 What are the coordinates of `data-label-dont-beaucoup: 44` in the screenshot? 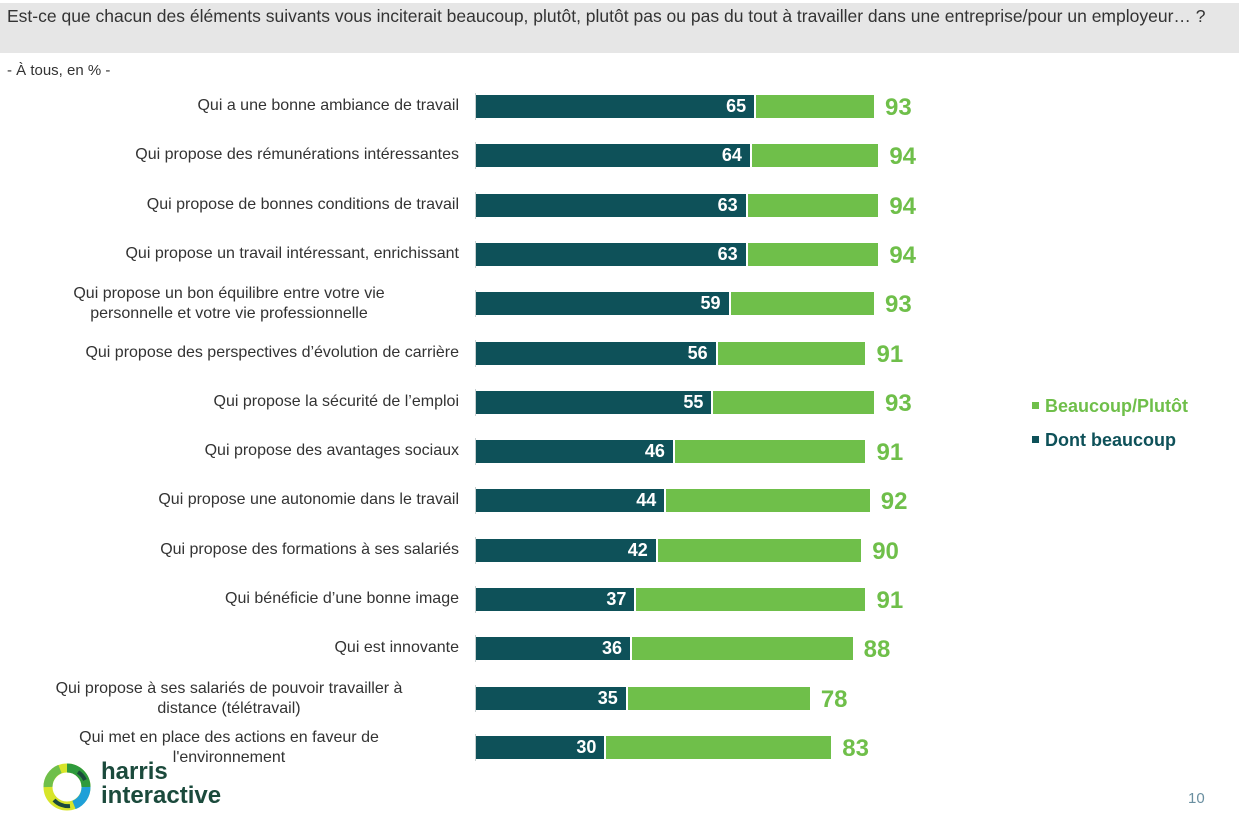 It's located at (646, 500).